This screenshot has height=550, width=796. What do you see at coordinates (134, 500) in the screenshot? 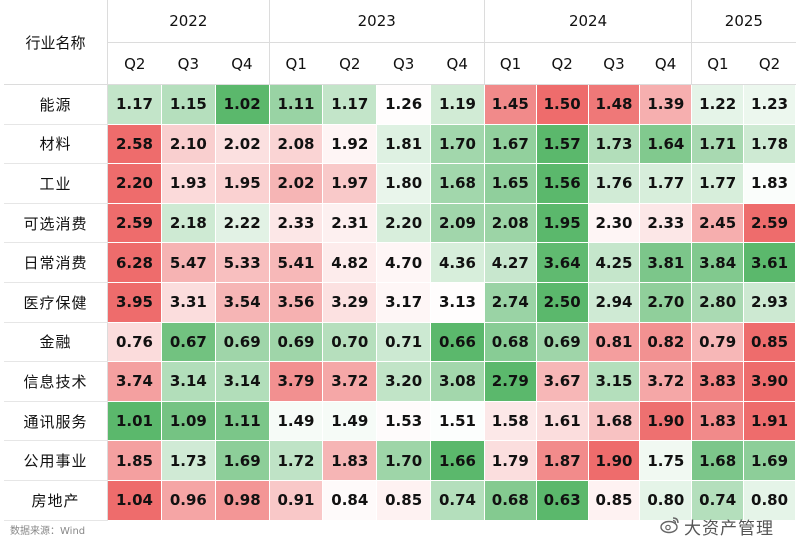
I see `heatmap-cell: 1.04` at bounding box center [134, 500].